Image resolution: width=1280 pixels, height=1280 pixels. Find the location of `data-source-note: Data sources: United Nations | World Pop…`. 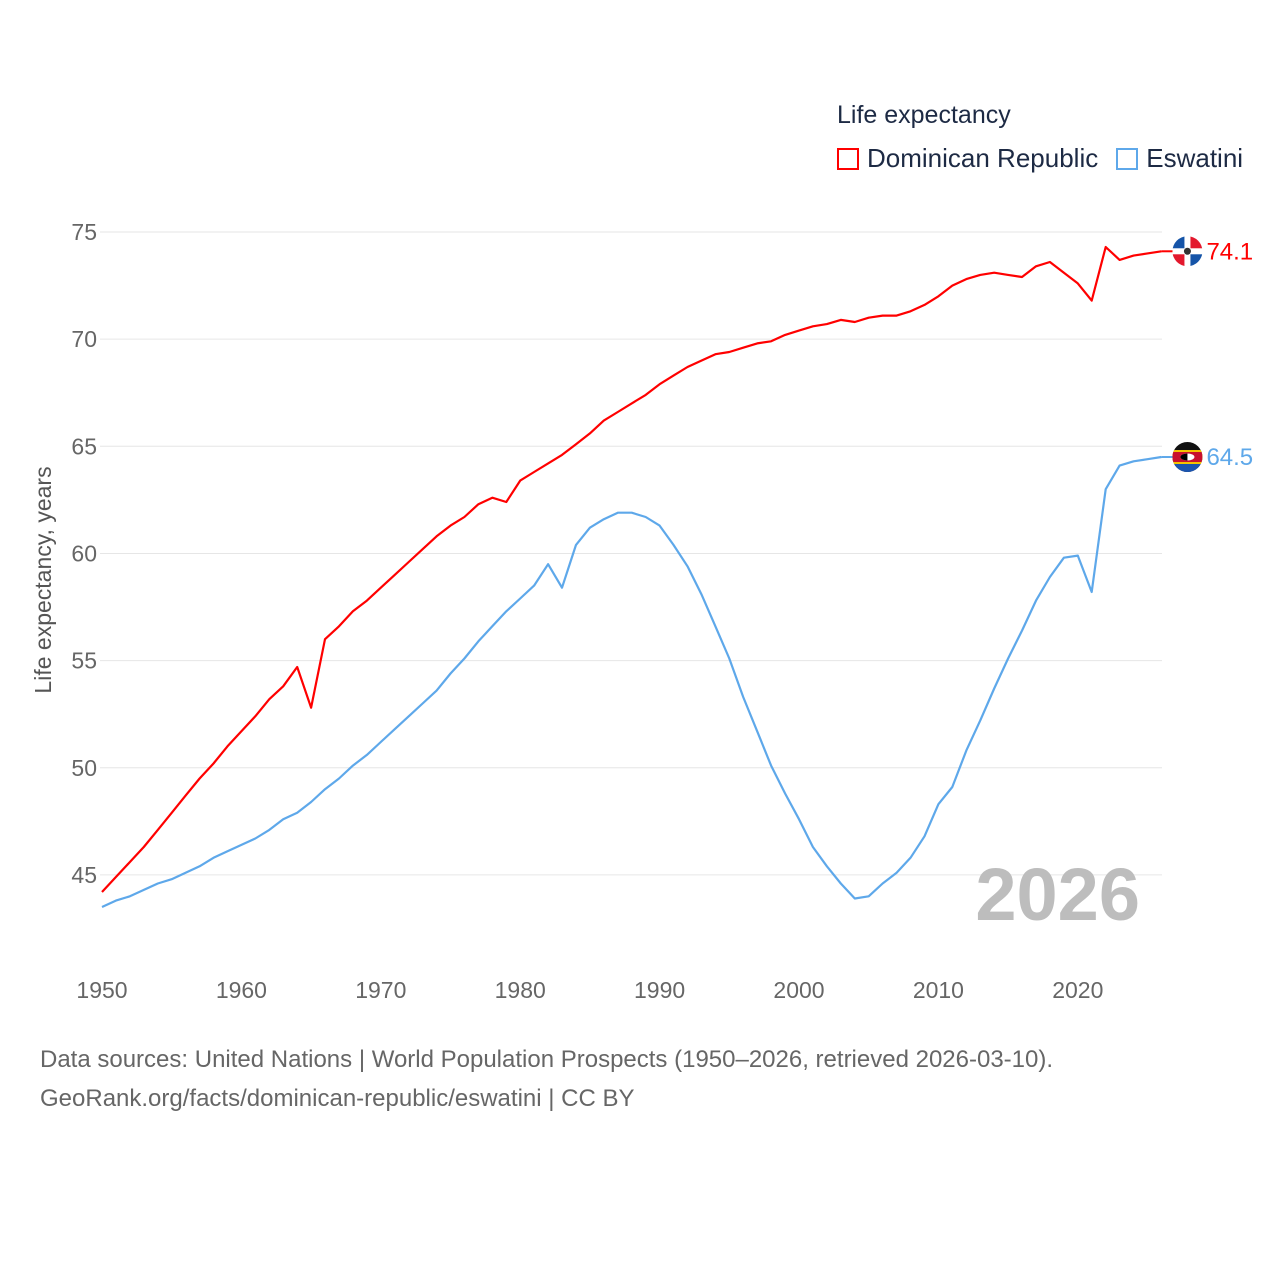

data-source-note: Data sources: United Nations | World Pop… is located at coordinates (547, 1059).